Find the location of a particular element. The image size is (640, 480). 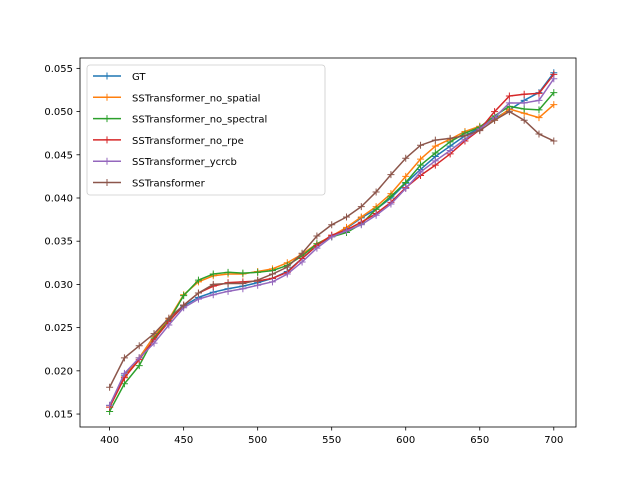

legend-label: SSTransformer_no_spectral is located at coordinates (199, 120).